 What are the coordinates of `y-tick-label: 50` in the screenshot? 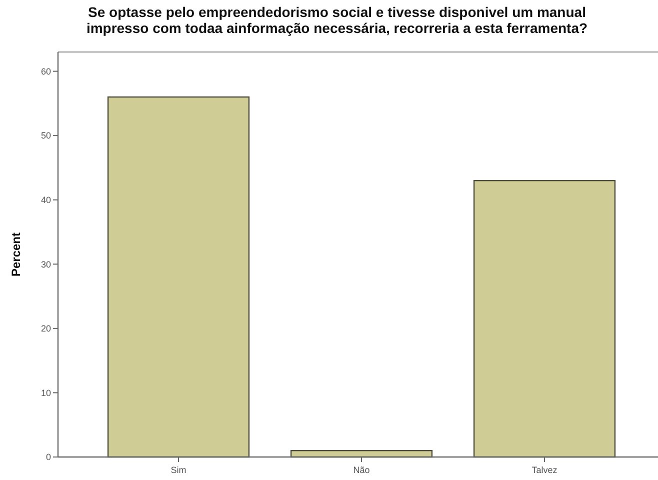 It's located at (45, 135).